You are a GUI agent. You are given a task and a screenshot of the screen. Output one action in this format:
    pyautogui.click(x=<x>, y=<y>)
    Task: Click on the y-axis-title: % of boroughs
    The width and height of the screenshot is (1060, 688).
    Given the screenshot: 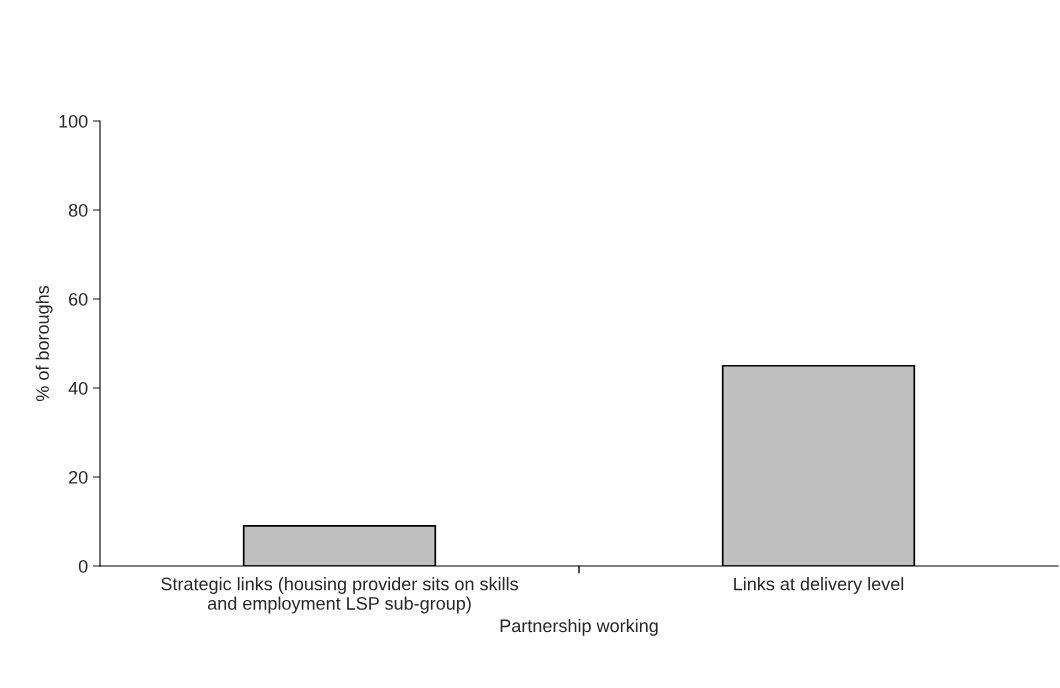 What is the action you would take?
    pyautogui.click(x=44, y=343)
    